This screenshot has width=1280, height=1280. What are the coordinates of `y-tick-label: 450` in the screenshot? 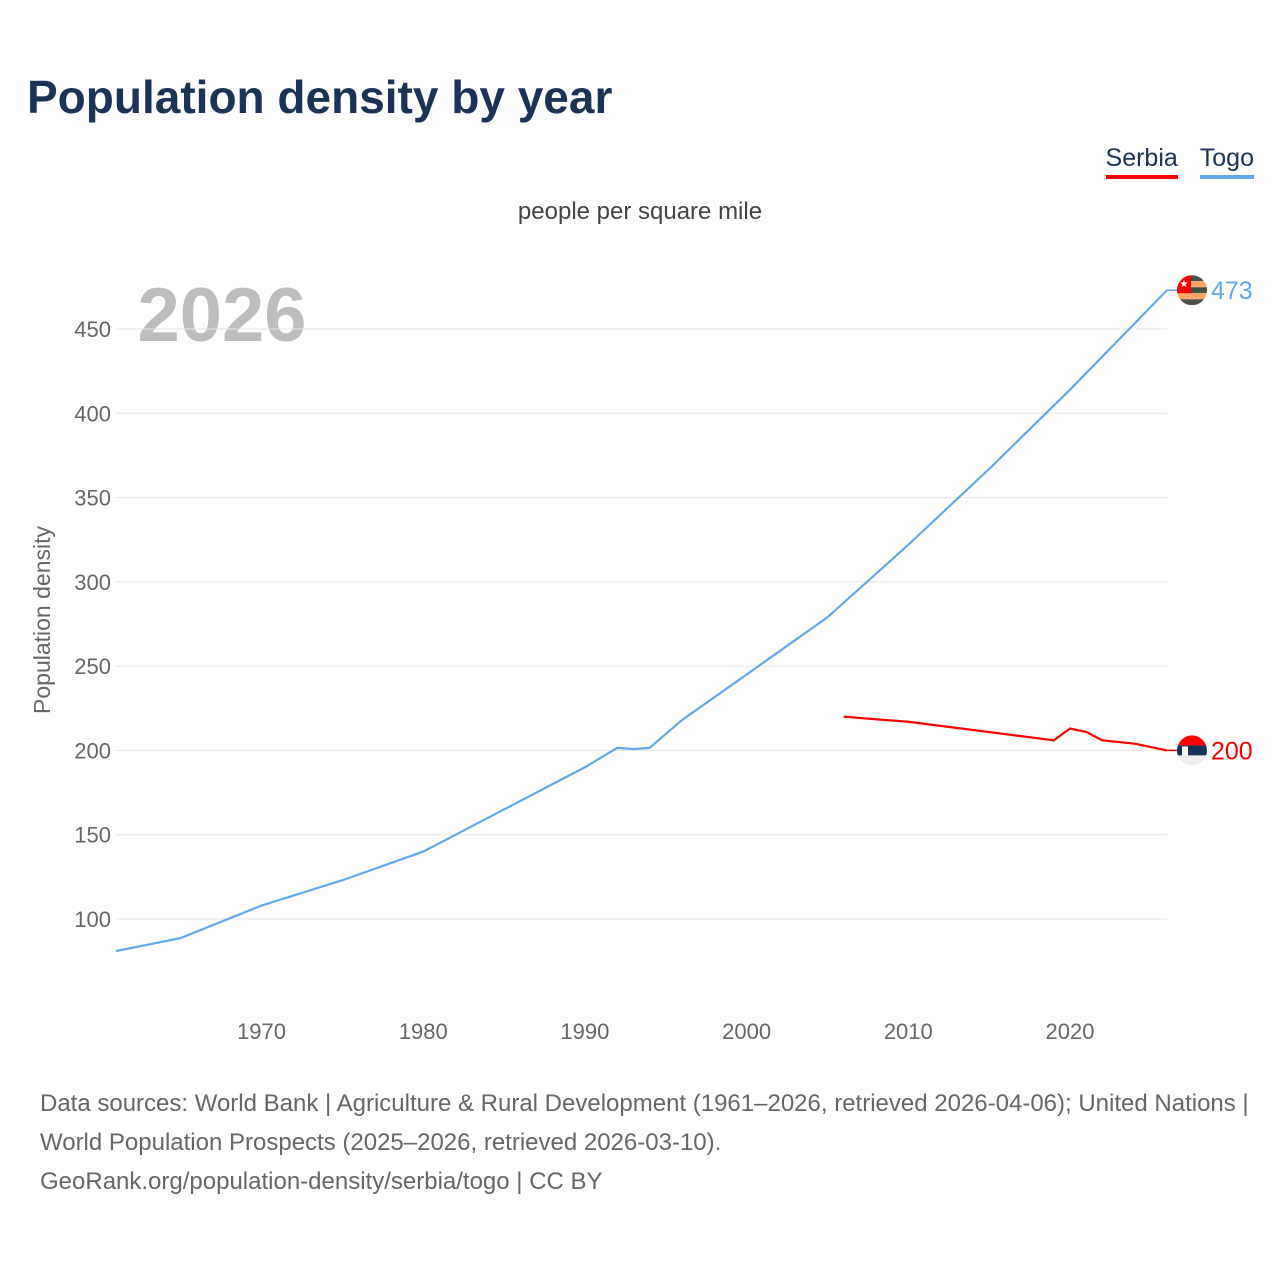 It's located at (92, 329).